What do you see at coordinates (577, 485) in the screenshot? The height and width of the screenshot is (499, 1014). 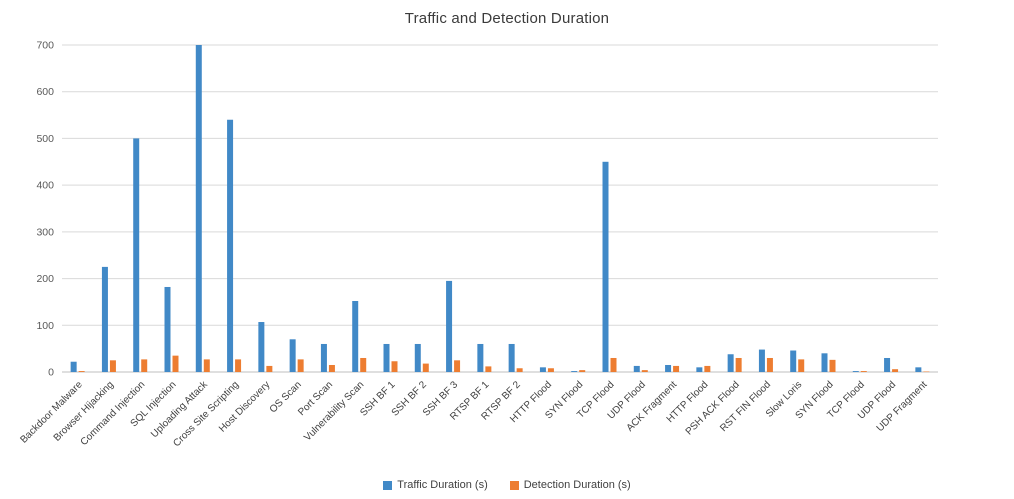 I see `detection-legend-label: Detection Duration (s)` at bounding box center [577, 485].